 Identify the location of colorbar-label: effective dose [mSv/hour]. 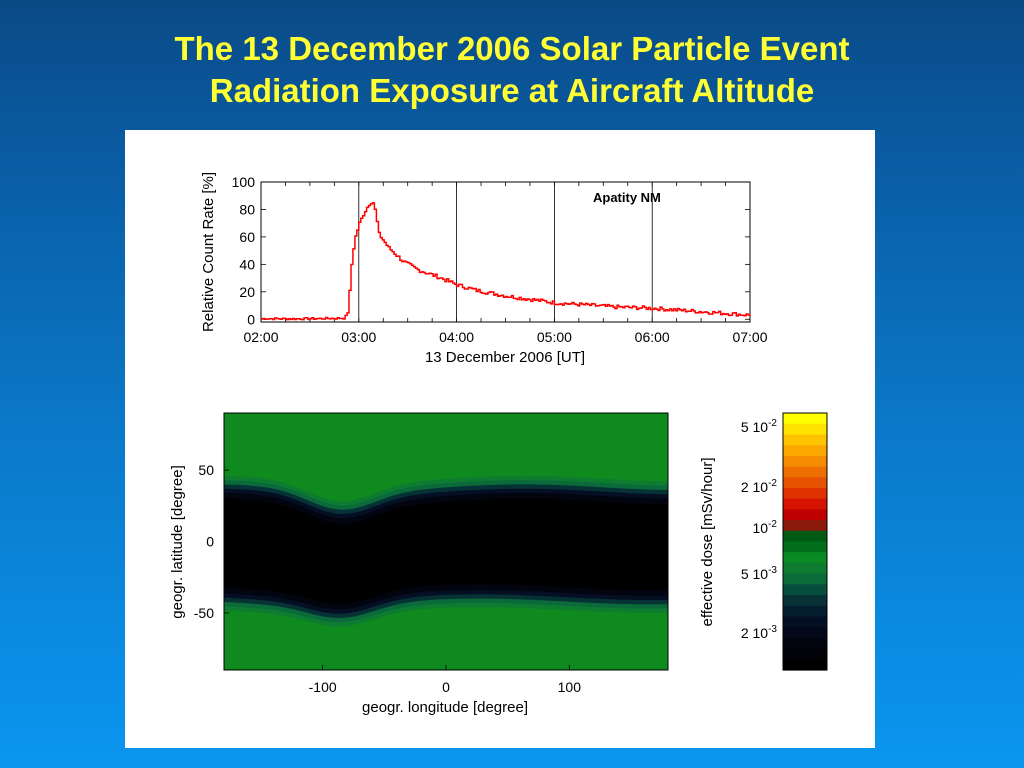
(707, 542).